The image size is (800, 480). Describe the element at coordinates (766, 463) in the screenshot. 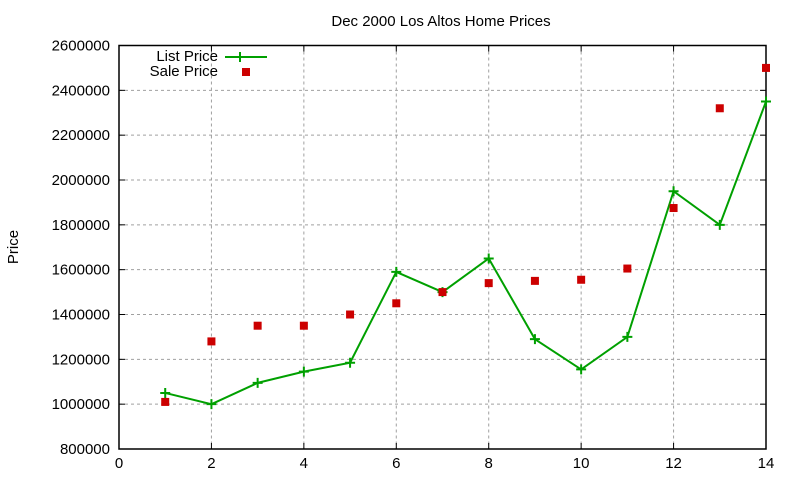

I see `x-tick-label: 14` at that location.